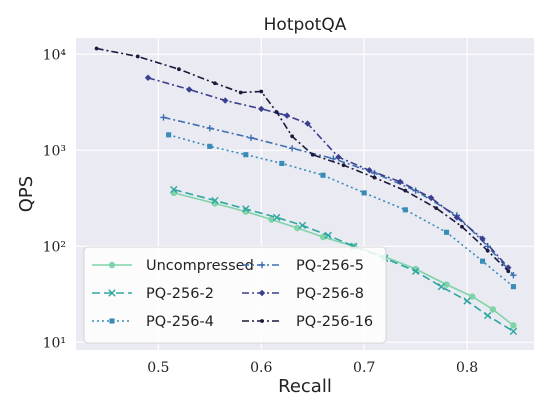  I want to click on y-tick-label: 10², so click(54, 247).